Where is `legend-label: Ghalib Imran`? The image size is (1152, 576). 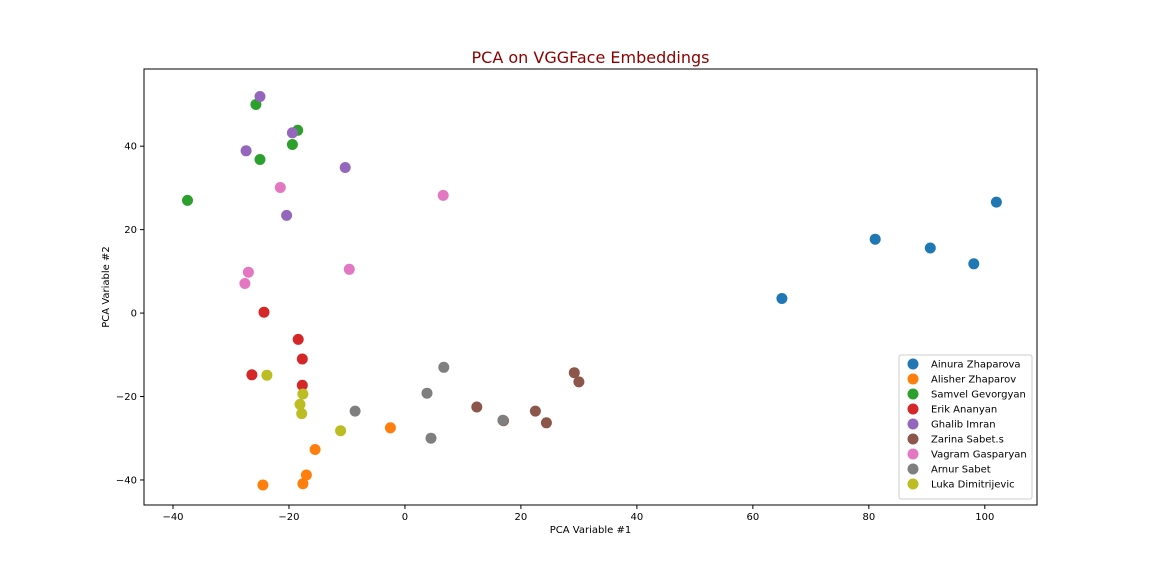 legend-label: Ghalib Imran is located at coordinates (963, 425).